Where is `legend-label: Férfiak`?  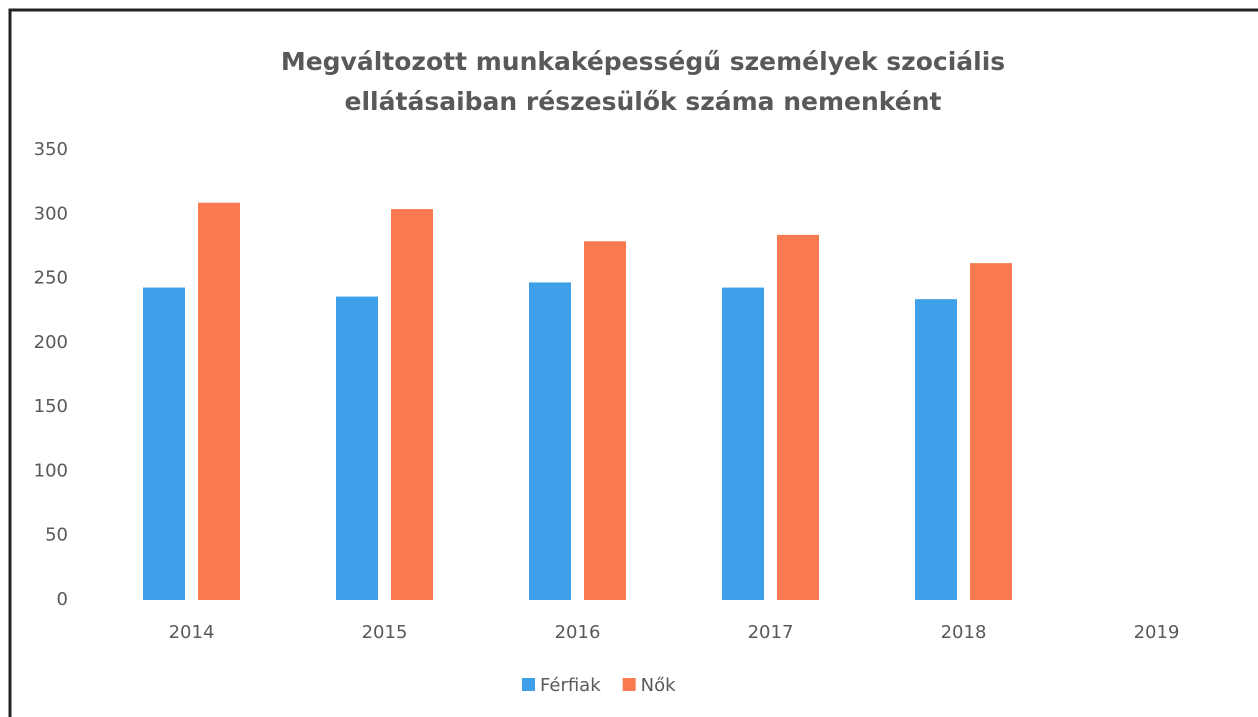
legend-label: Férfiak is located at coordinates (570, 685).